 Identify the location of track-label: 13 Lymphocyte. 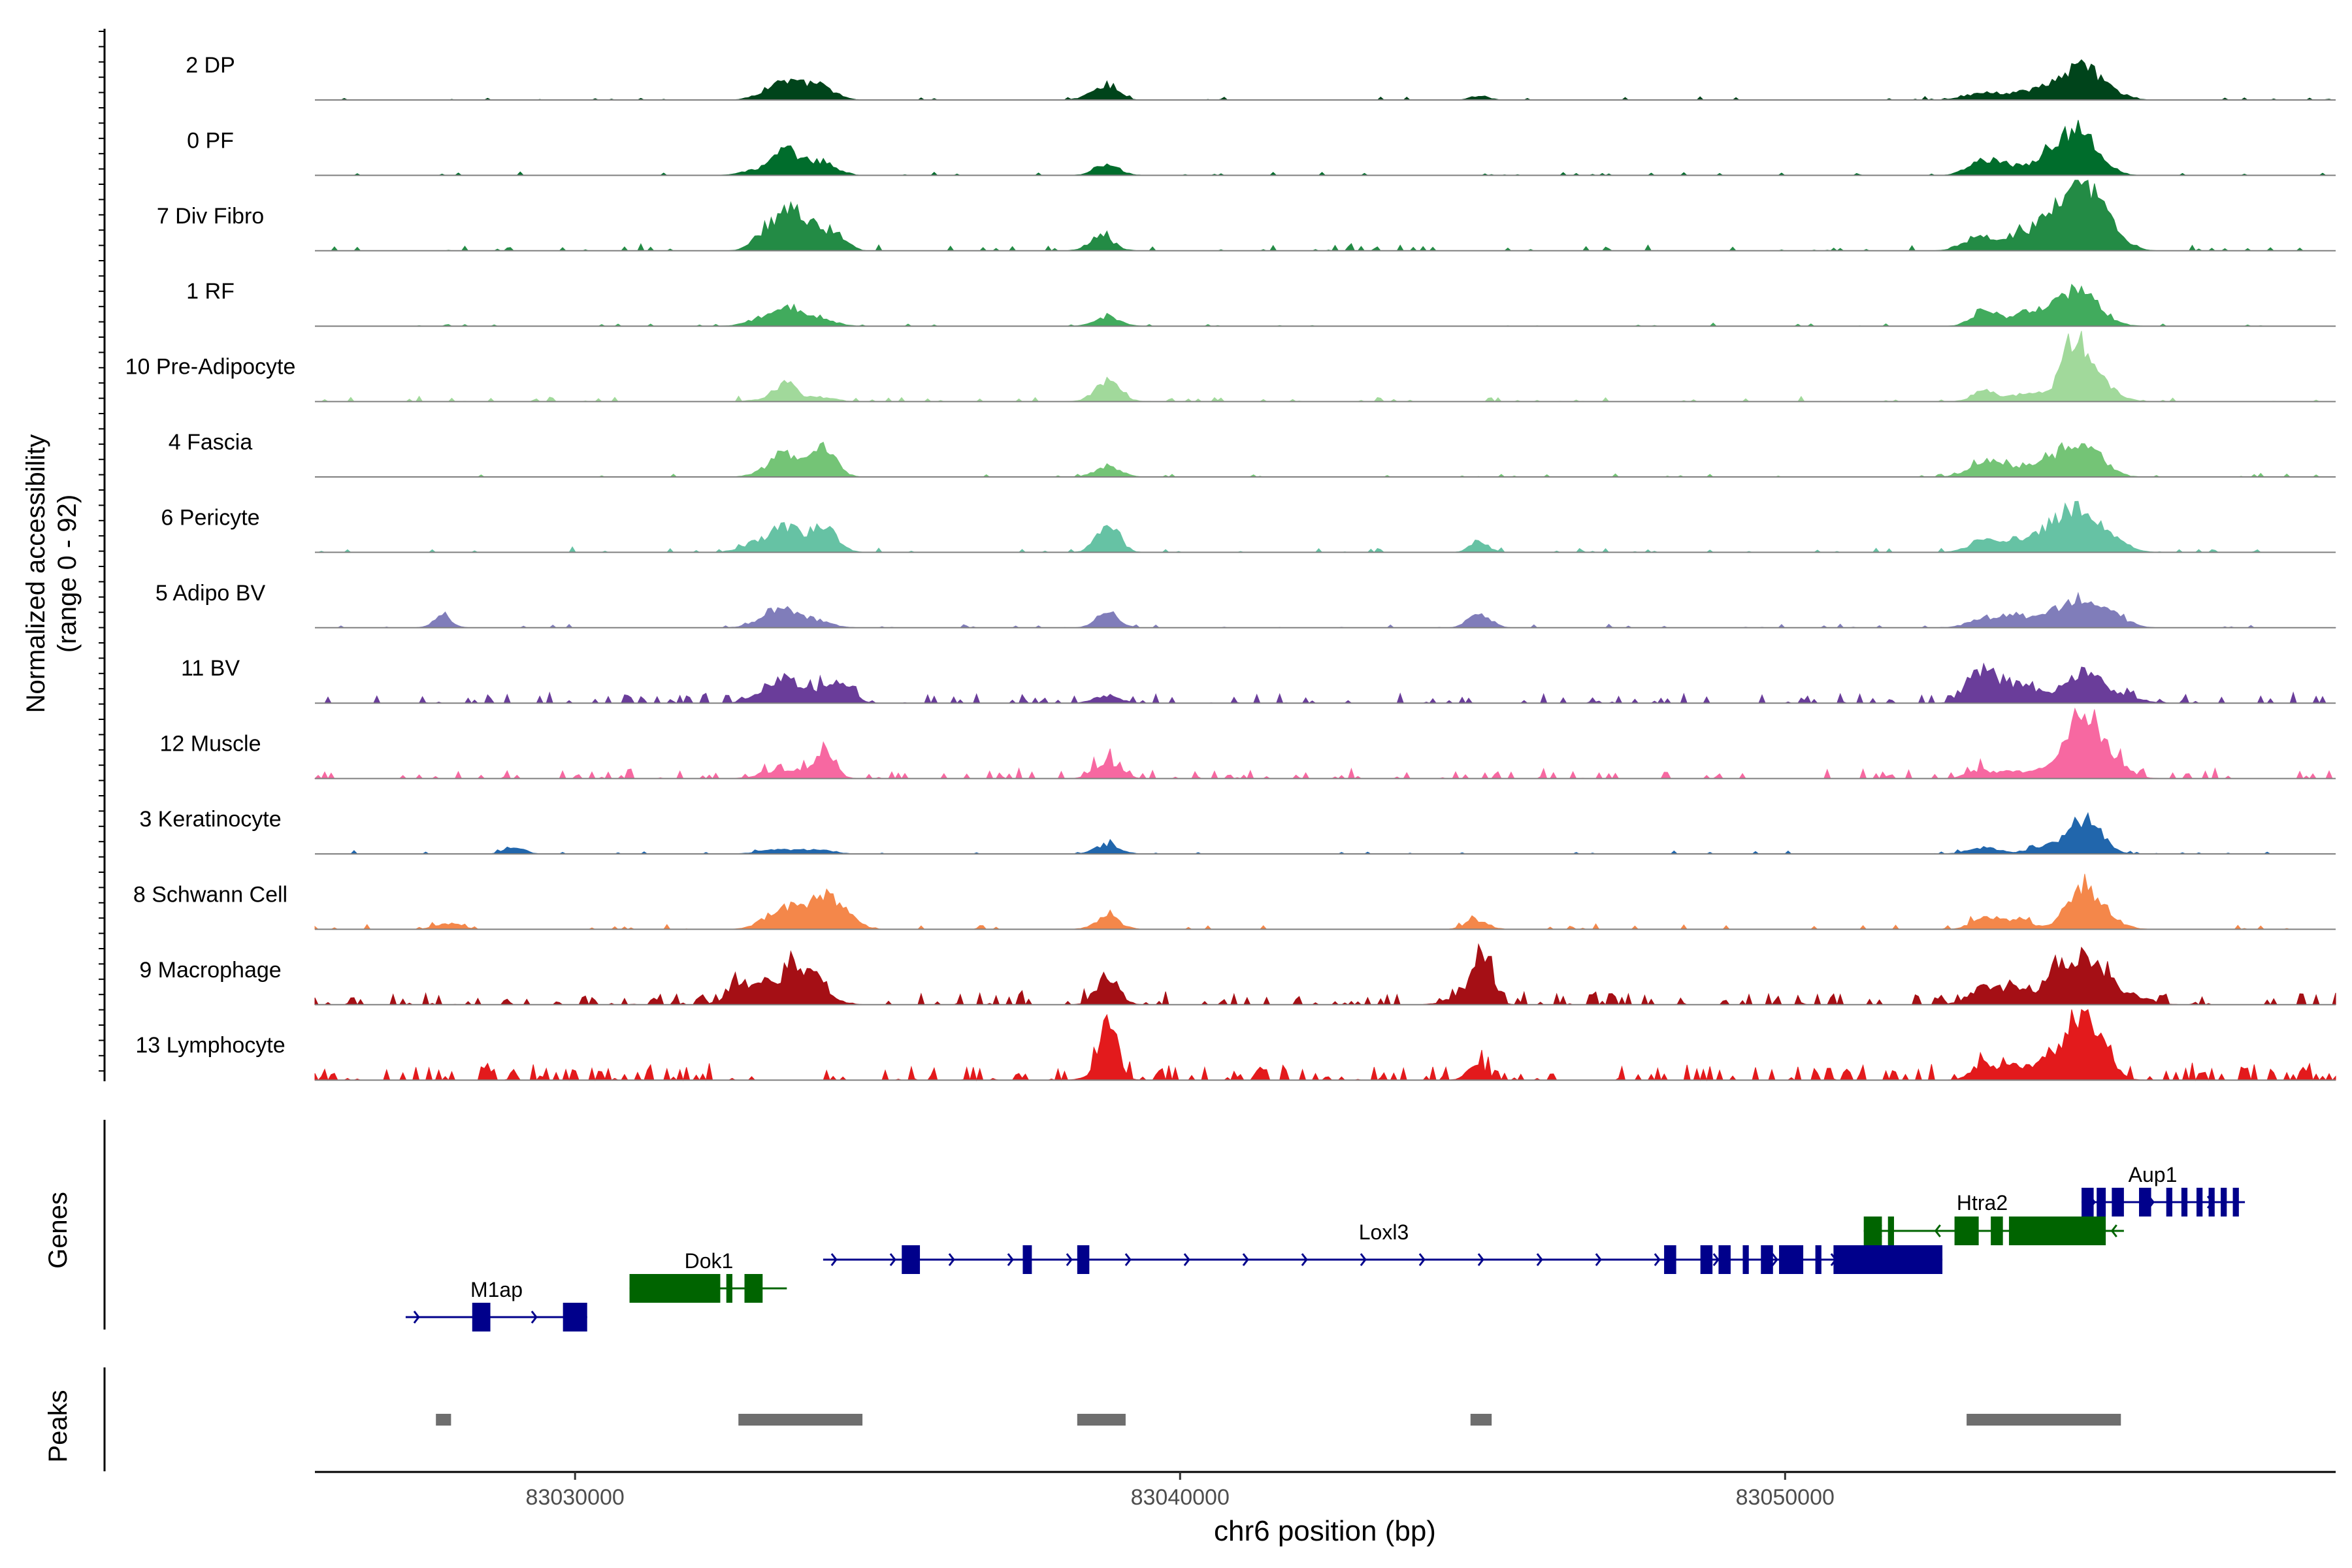
(210, 1045).